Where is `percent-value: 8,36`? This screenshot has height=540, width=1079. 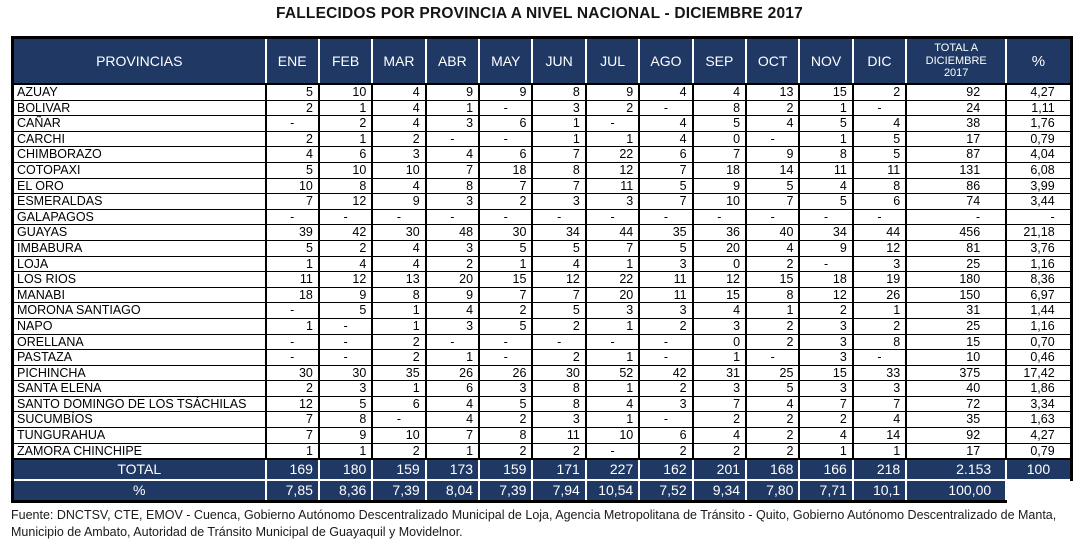 percent-value: 8,36 is located at coordinates (1039, 279).